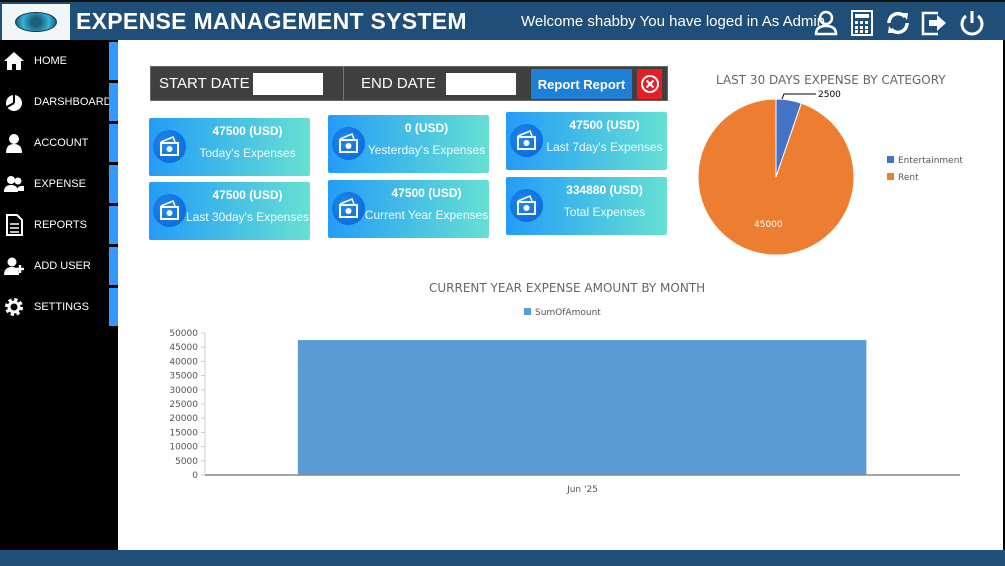 The image size is (1005, 566). I want to click on add-user-icon, so click(14, 266).